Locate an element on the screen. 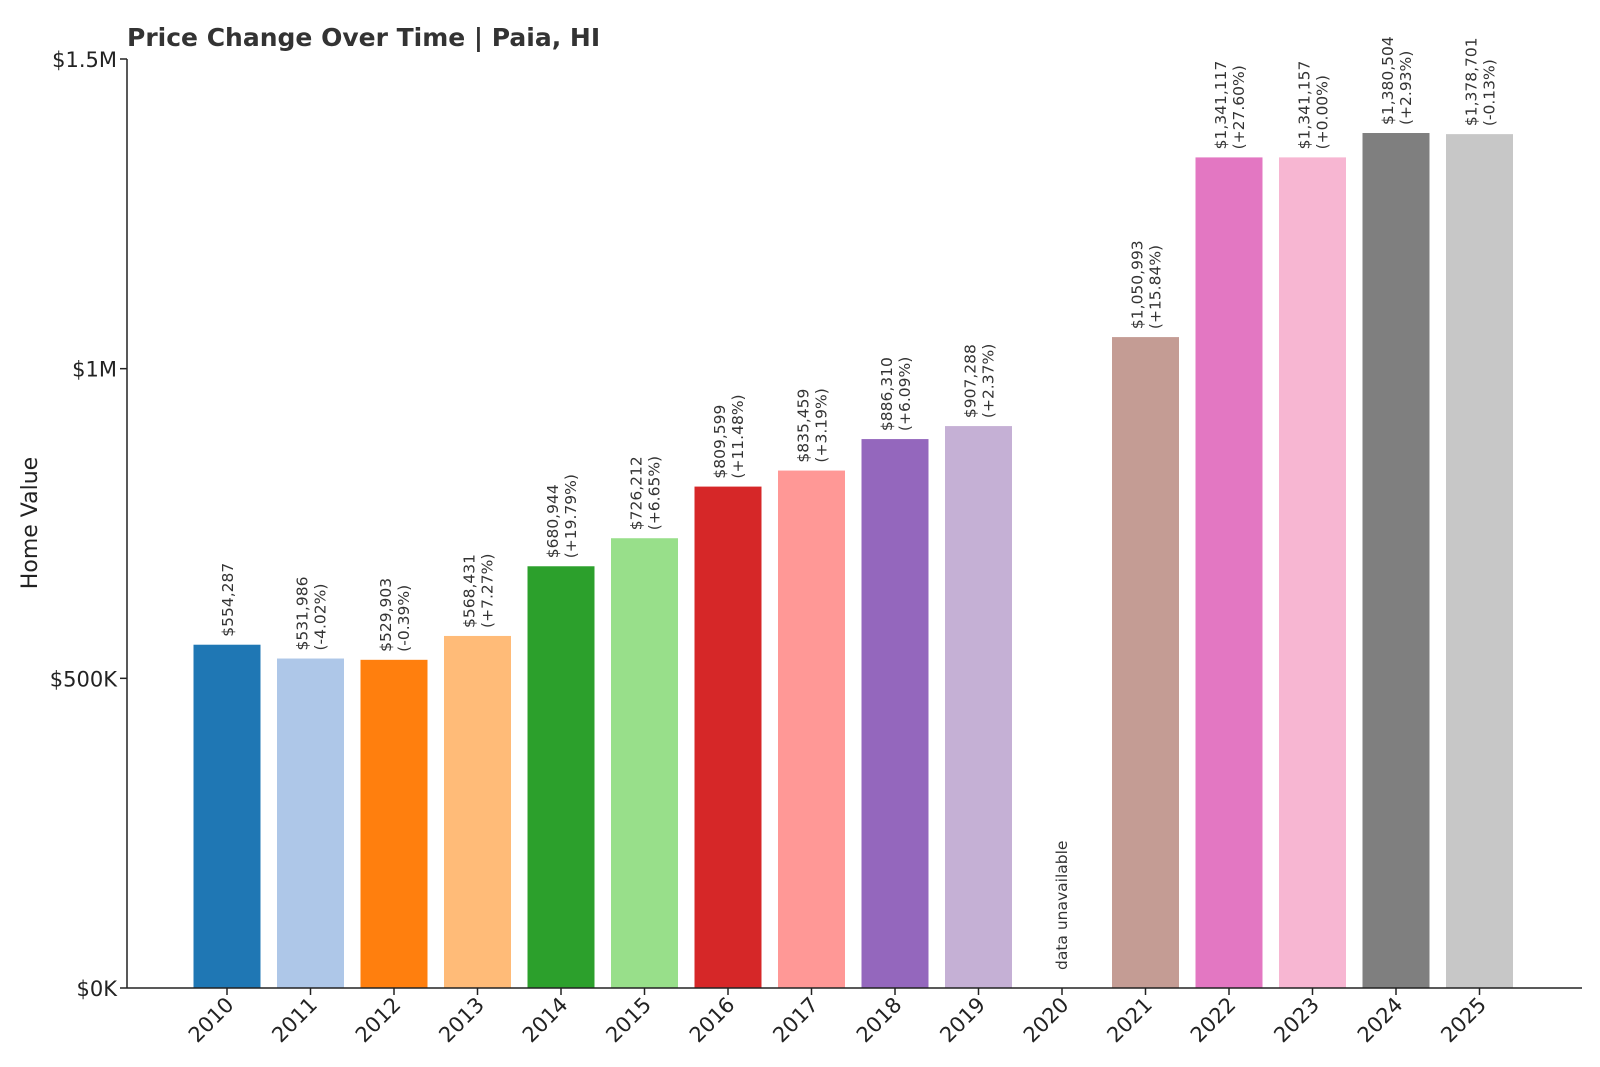  x-tick-label: 2015 is located at coordinates (628, 1020).